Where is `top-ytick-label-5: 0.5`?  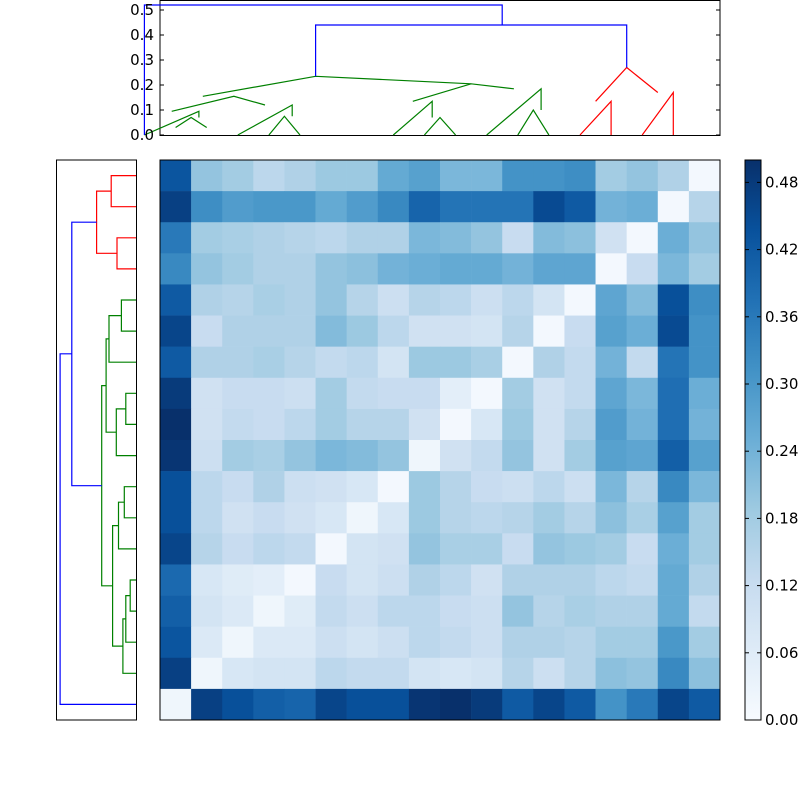 top-ytick-label-5: 0.5 is located at coordinates (142, 10).